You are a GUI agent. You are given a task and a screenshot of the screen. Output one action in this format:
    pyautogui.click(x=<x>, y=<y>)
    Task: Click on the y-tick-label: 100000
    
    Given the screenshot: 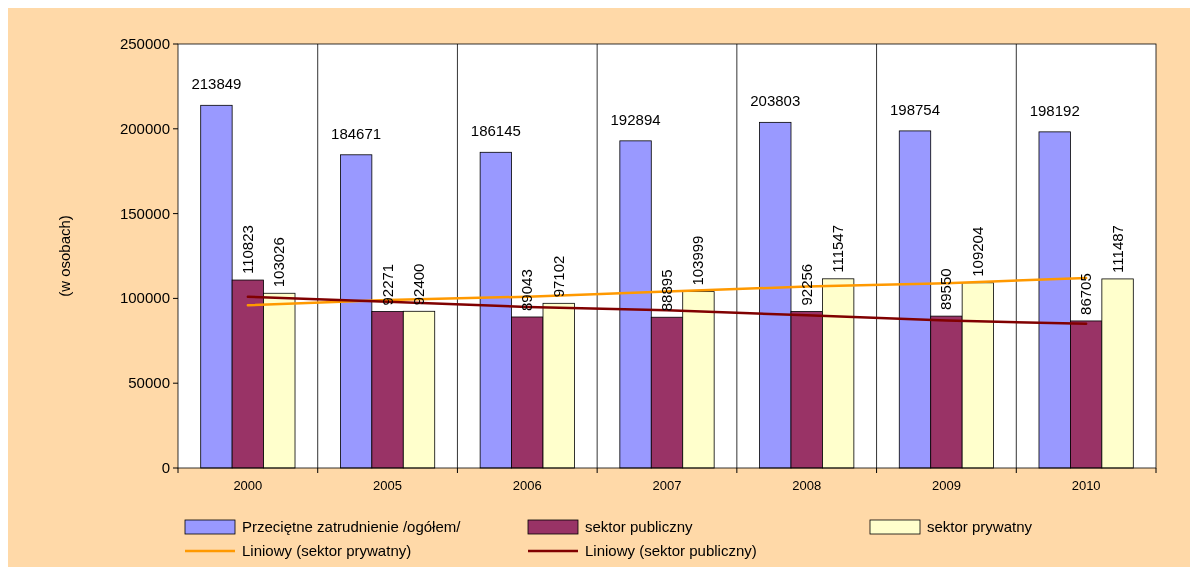 What is the action you would take?
    pyautogui.click(x=144, y=298)
    